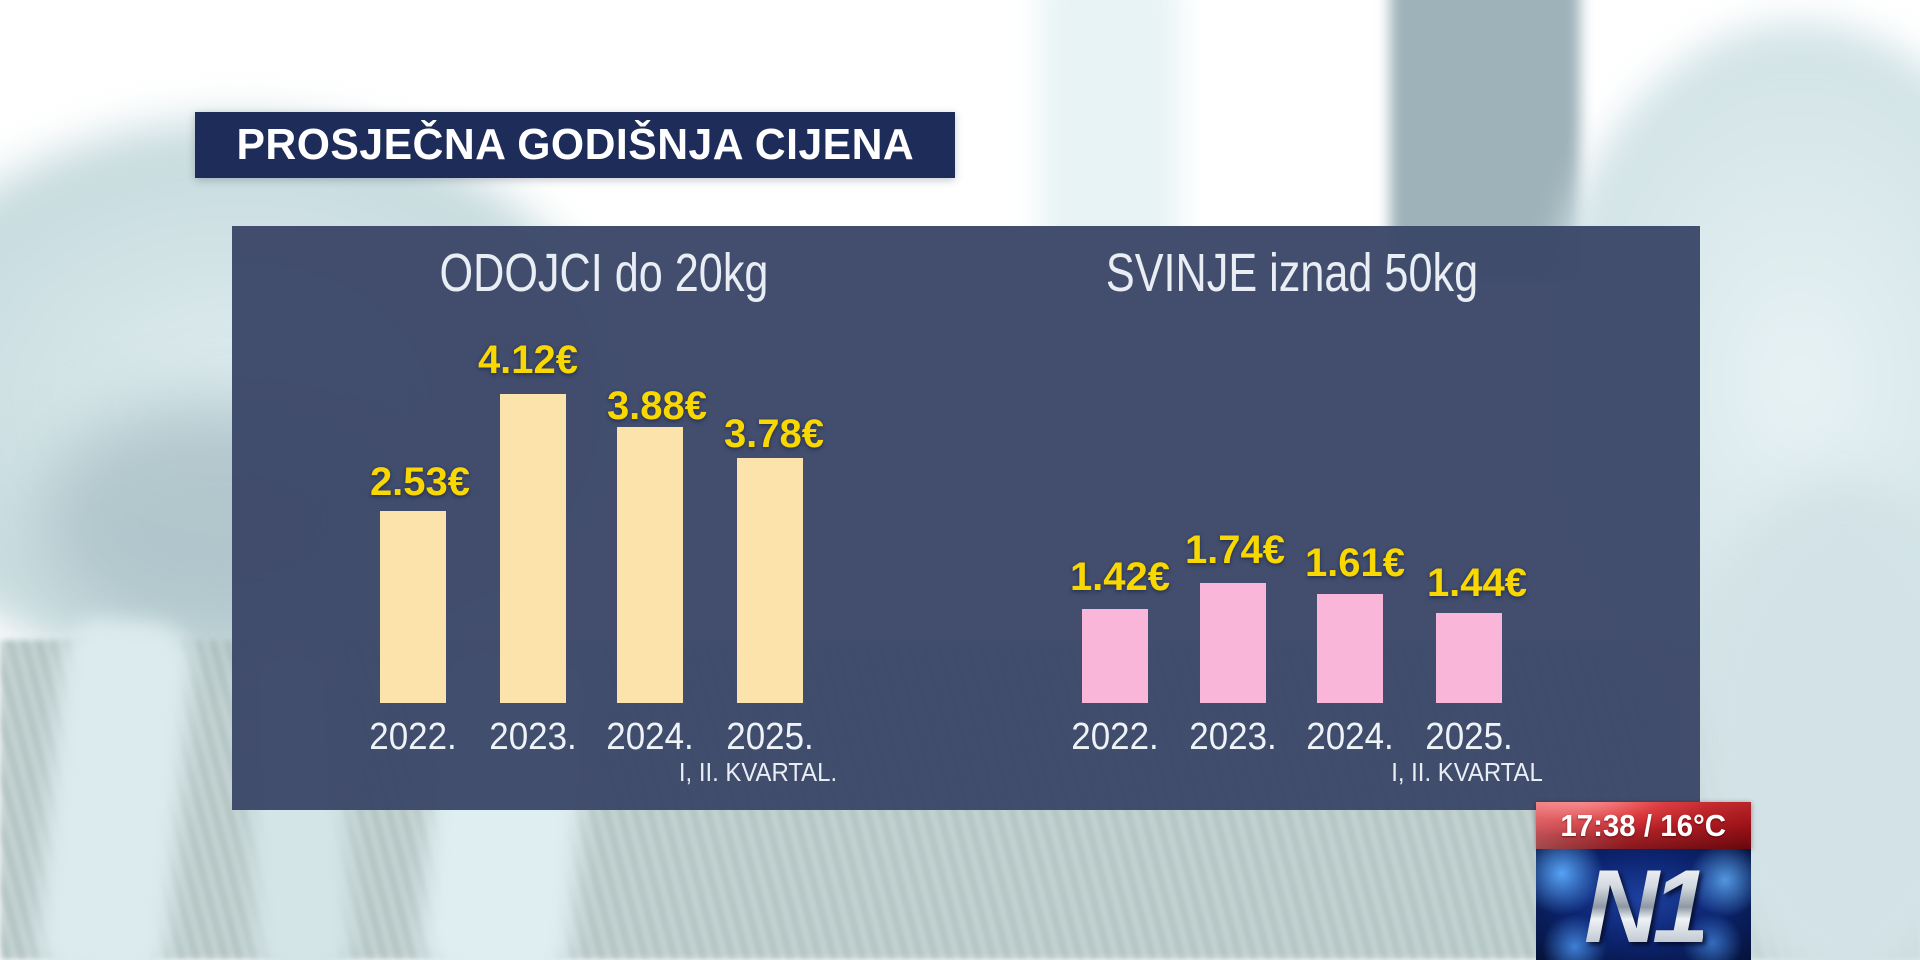  Describe the element at coordinates (1233, 737) in the screenshot. I see `axis-label-svinje-2023: 2023.` at that location.